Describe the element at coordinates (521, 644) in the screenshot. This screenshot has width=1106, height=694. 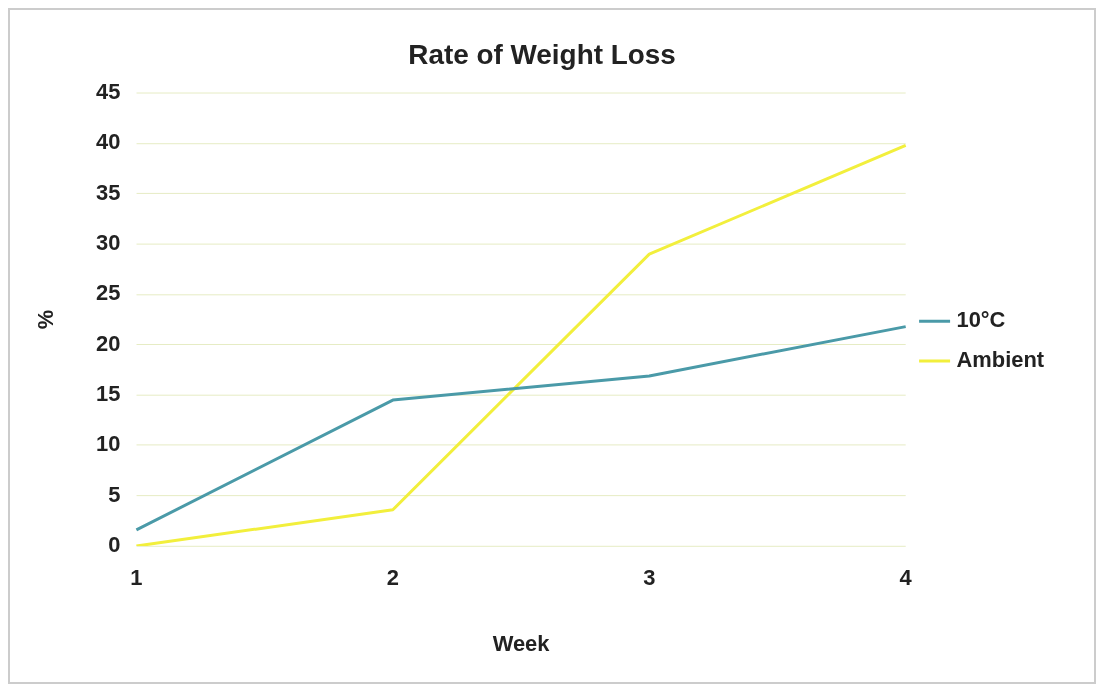
I see `x-axis-title: Week` at that location.